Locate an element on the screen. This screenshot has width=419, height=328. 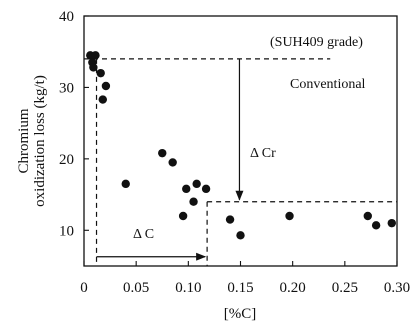
grade-annotation: (SUH409 grade) is located at coordinates (316, 42).